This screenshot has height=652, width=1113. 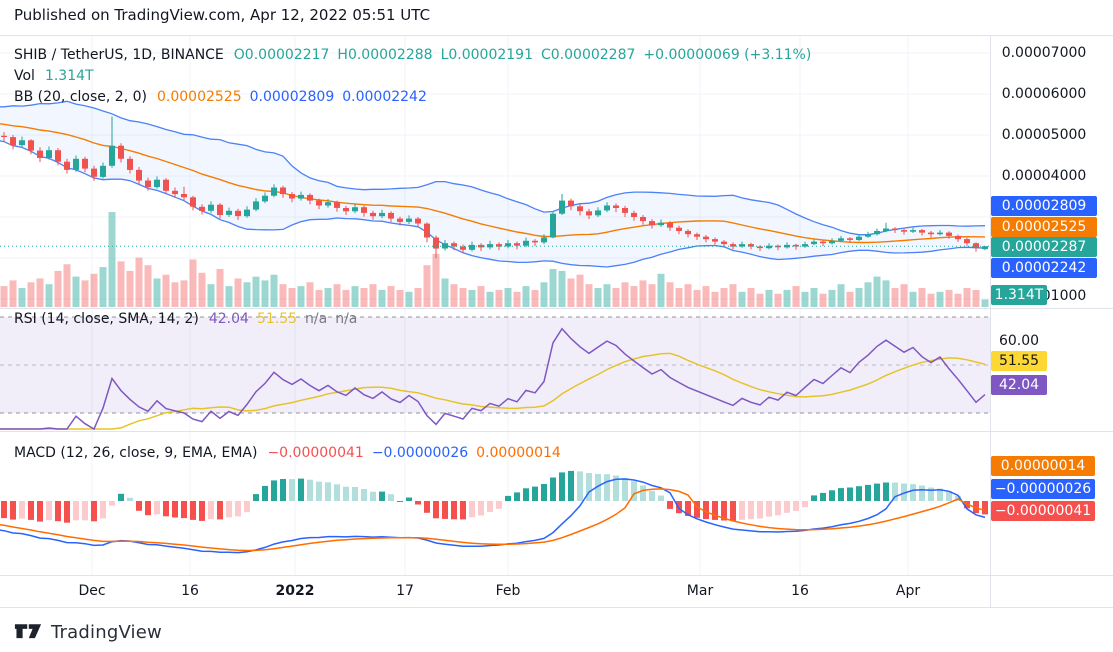 What do you see at coordinates (346, 319) in the screenshot?
I see `rsi-na2: n/a` at bounding box center [346, 319].